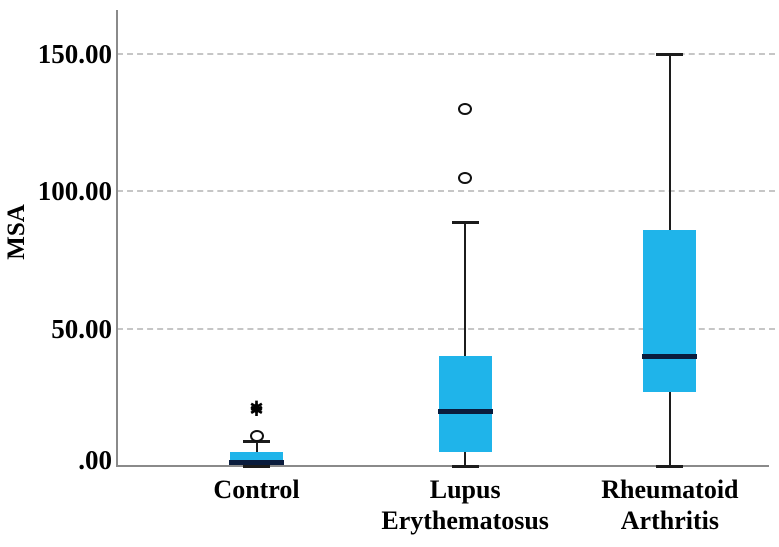 This screenshot has width=779, height=547. What do you see at coordinates (74, 191) in the screenshot?
I see `y-tick-label: 100.00` at bounding box center [74, 191].